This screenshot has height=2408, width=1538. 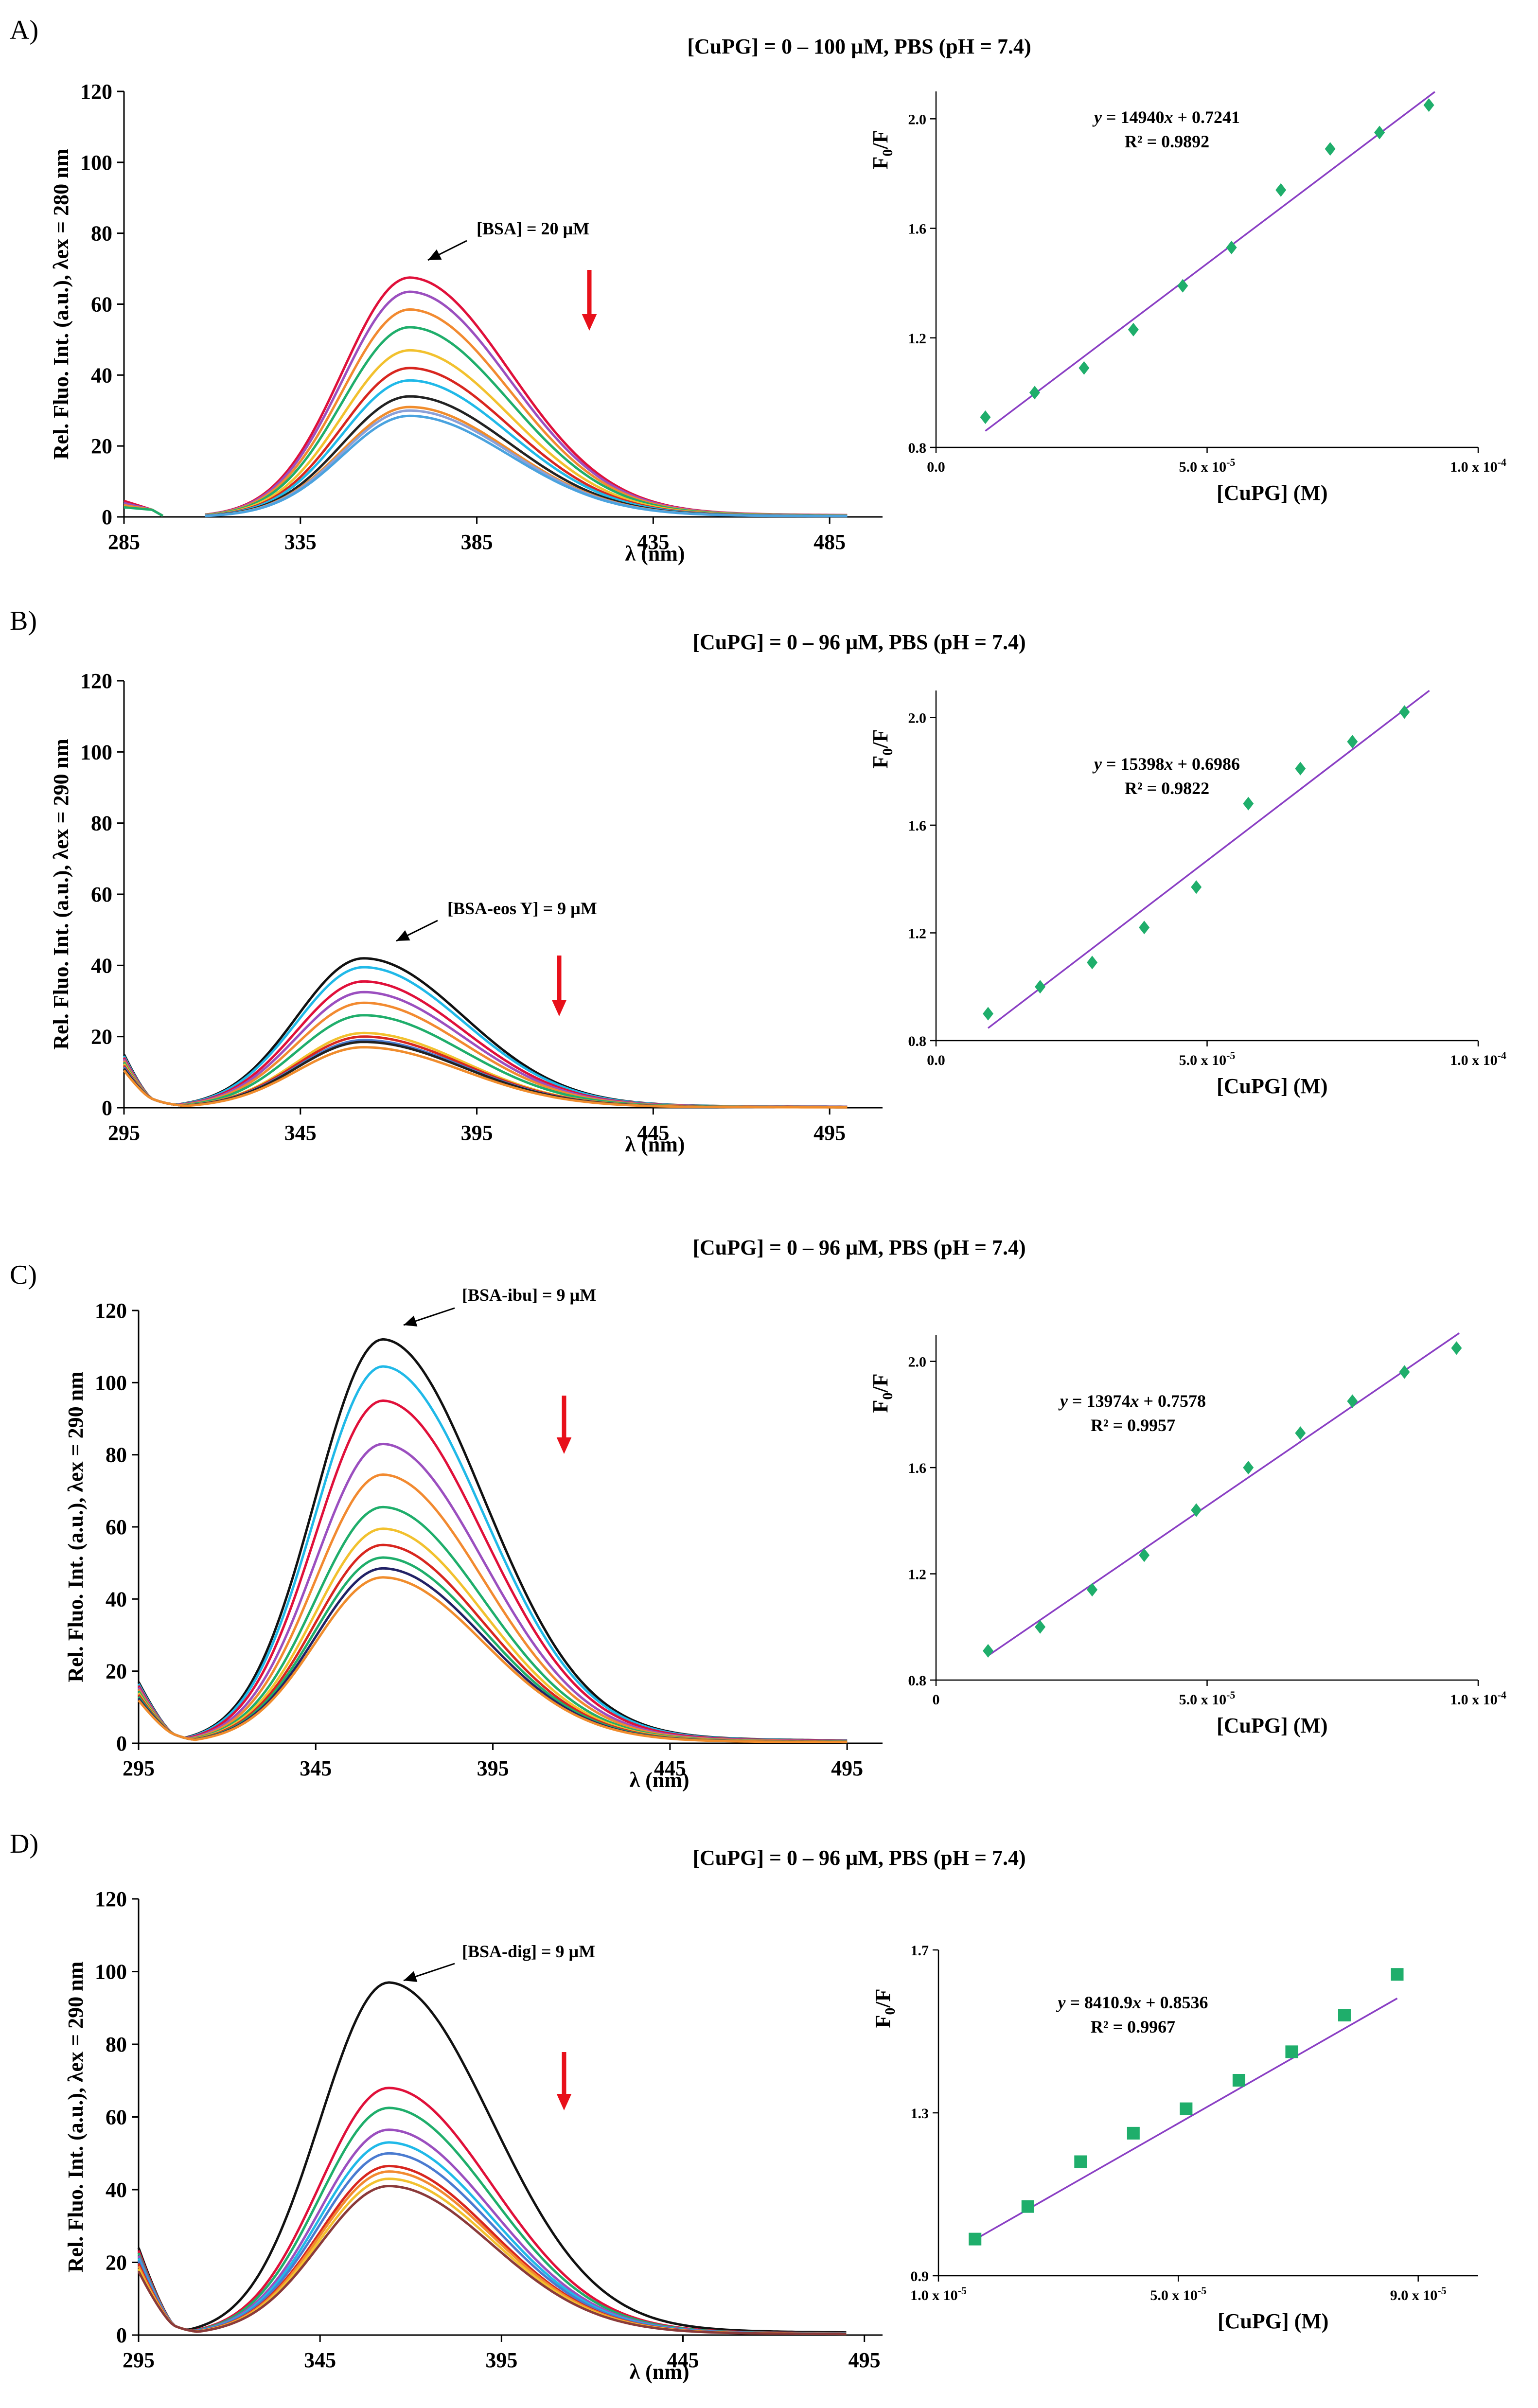 What do you see at coordinates (859, 46) in the screenshot?
I see `panel-title: [CuPG] = 0 – 100 µM, PBS (pH = 7.4)` at bounding box center [859, 46].